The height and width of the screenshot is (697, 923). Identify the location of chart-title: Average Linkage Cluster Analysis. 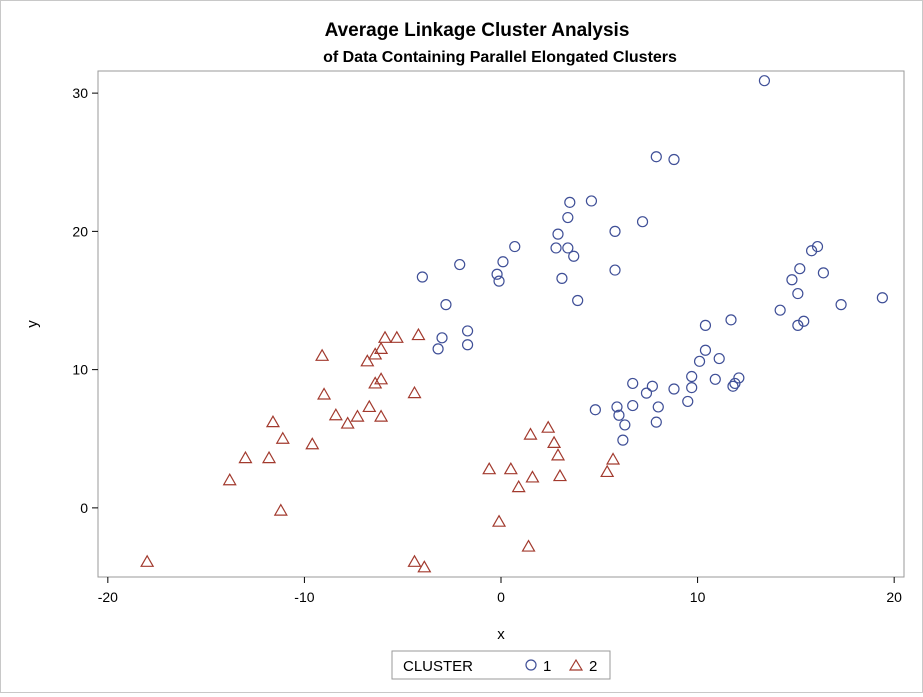
(477, 30).